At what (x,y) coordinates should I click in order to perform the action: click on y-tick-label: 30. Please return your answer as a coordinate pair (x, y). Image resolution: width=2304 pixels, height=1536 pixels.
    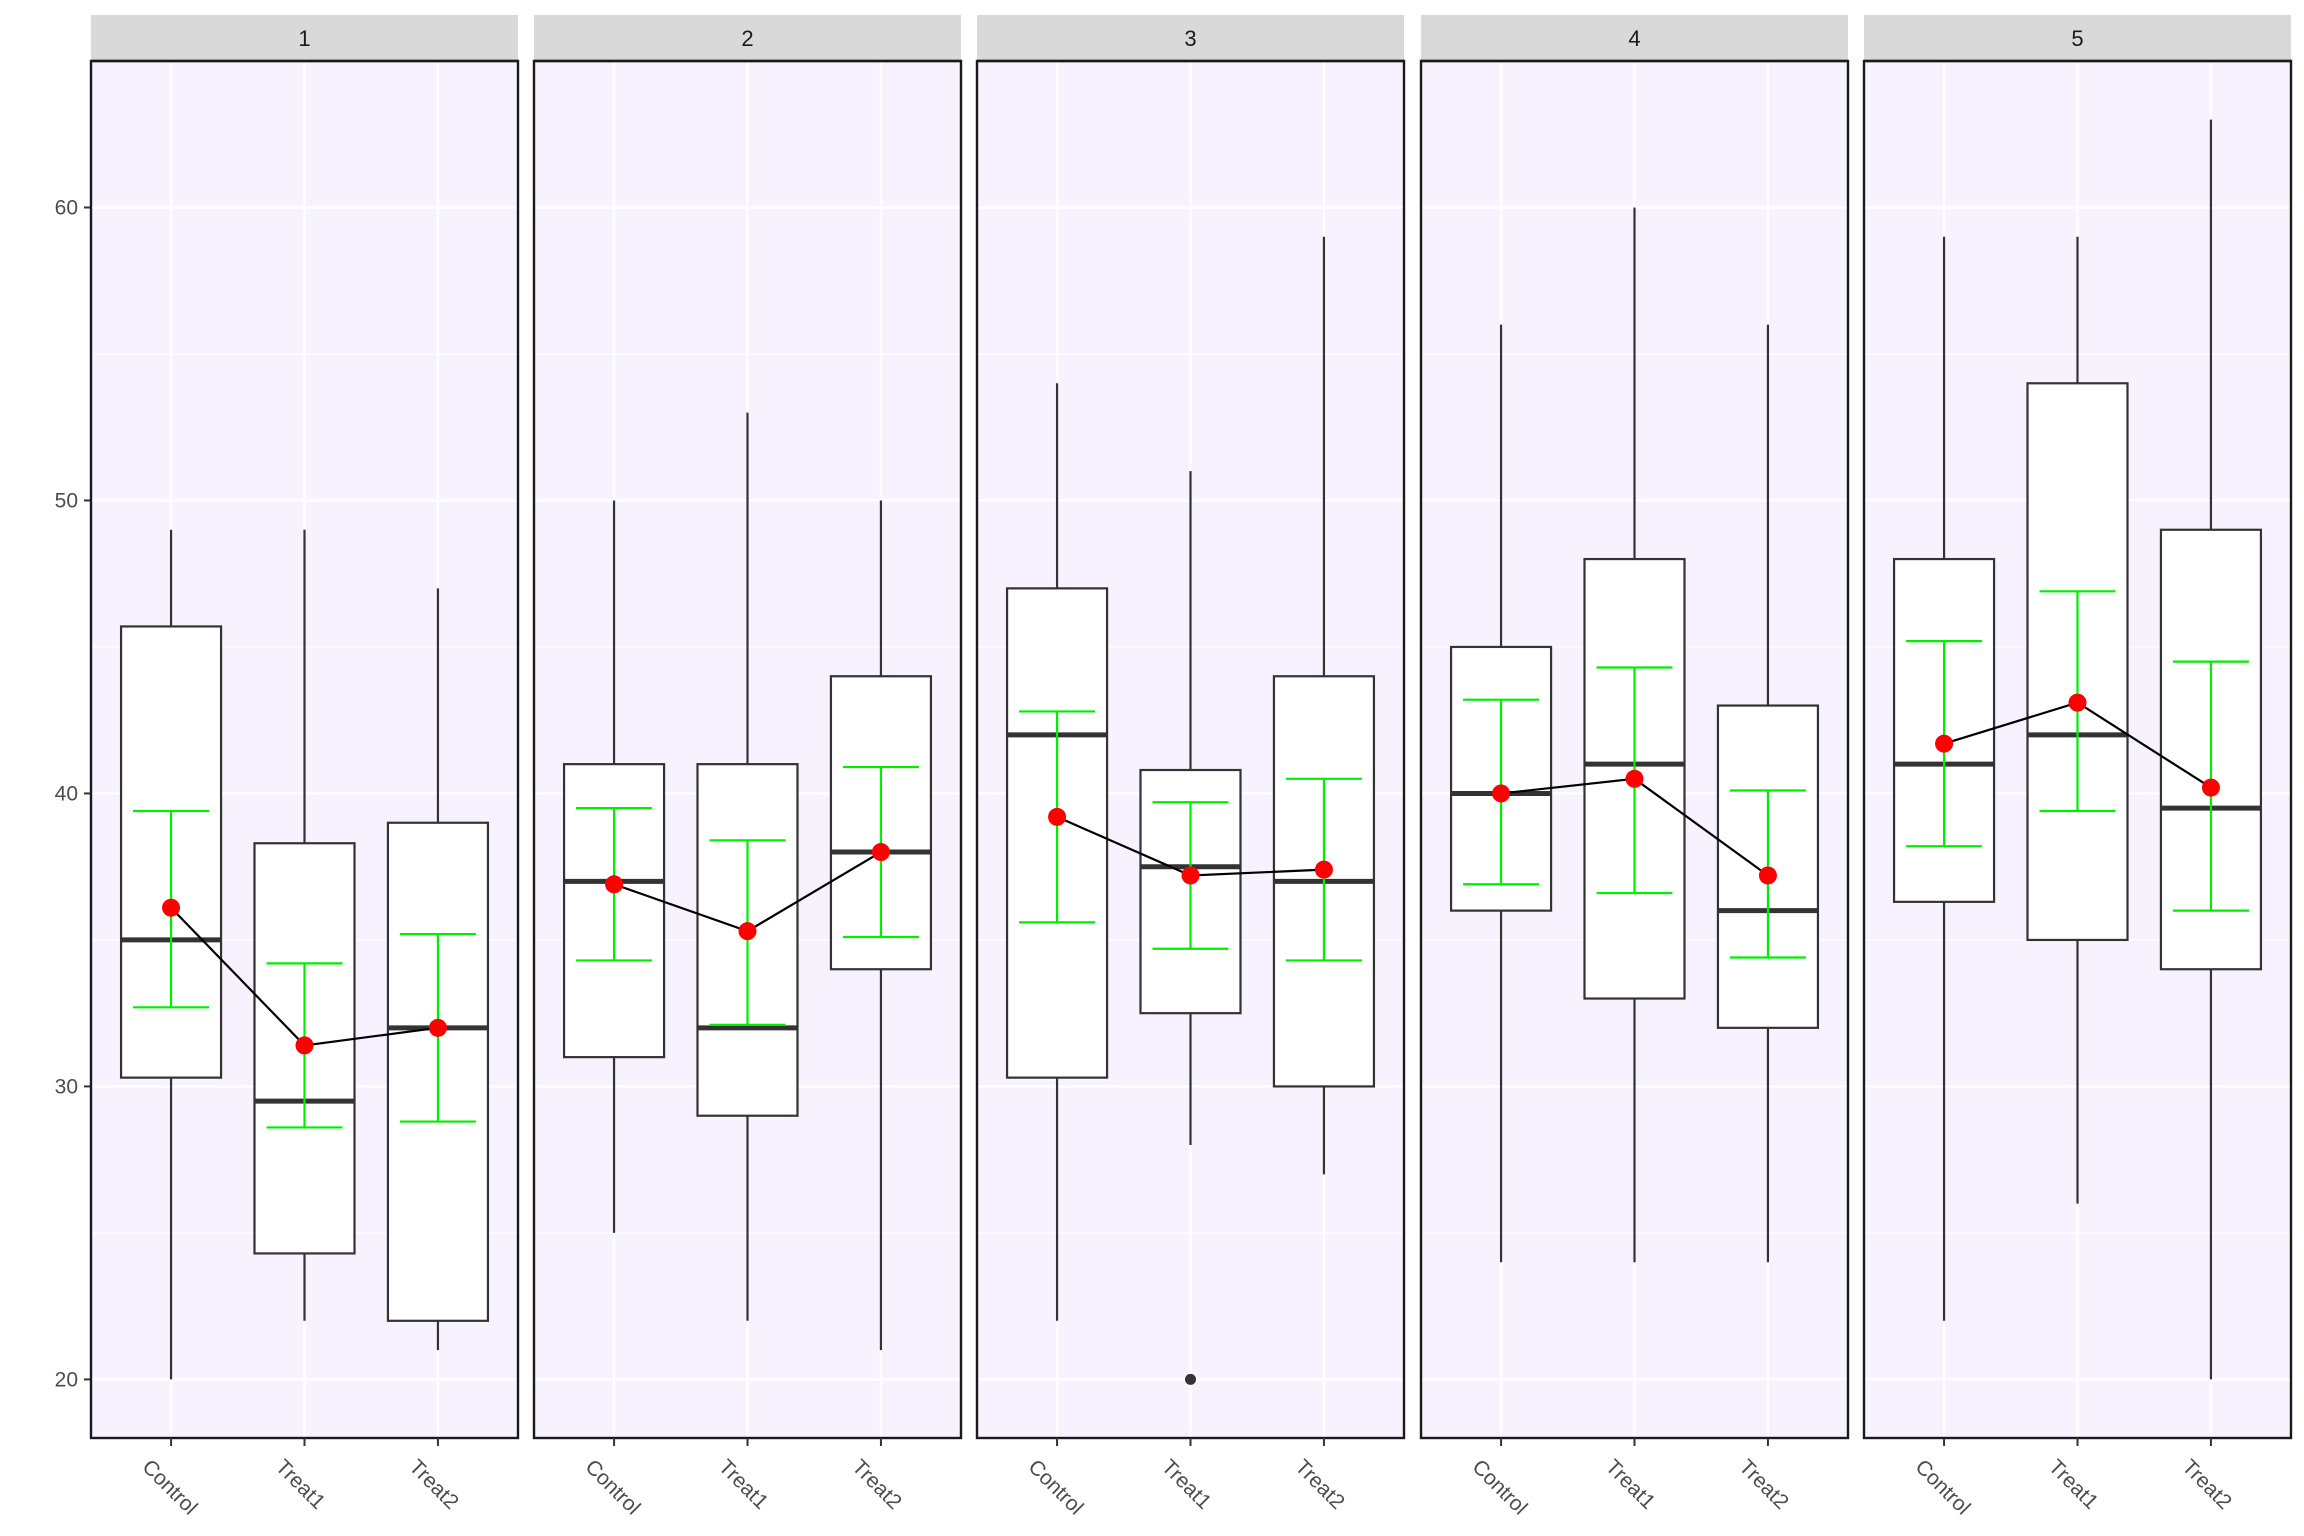
    Looking at the image, I should click on (66, 1086).